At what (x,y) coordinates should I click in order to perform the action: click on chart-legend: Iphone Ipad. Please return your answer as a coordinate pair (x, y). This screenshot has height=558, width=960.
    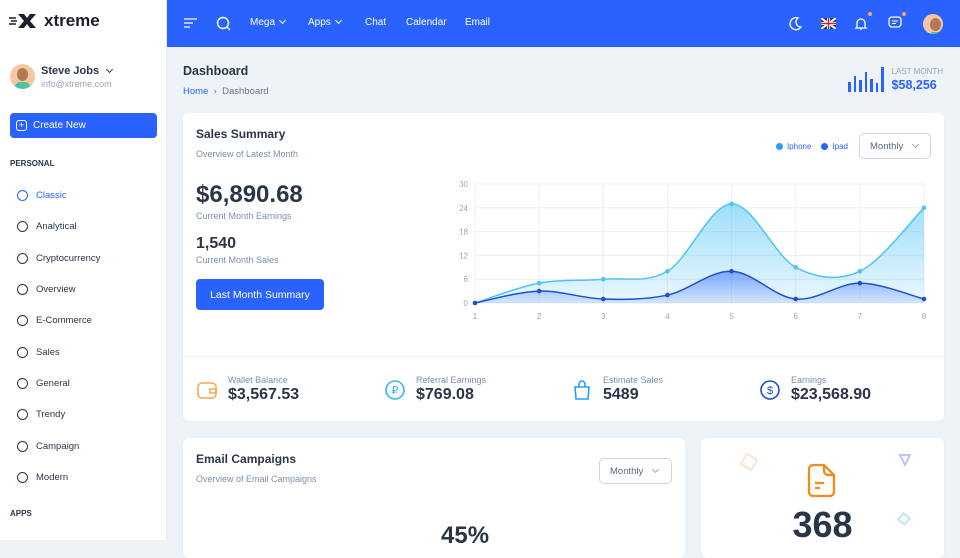
    Looking at the image, I should click on (811, 146).